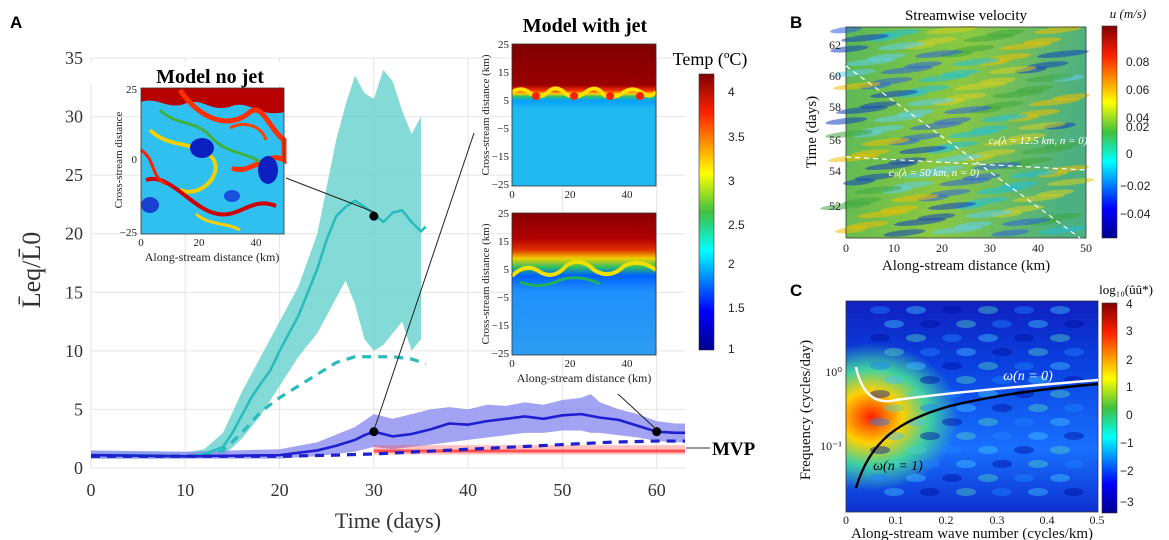 This screenshot has height=540, width=1169. Describe the element at coordinates (1138, 90) in the screenshot. I see `svg-text: 0.06` at that location.